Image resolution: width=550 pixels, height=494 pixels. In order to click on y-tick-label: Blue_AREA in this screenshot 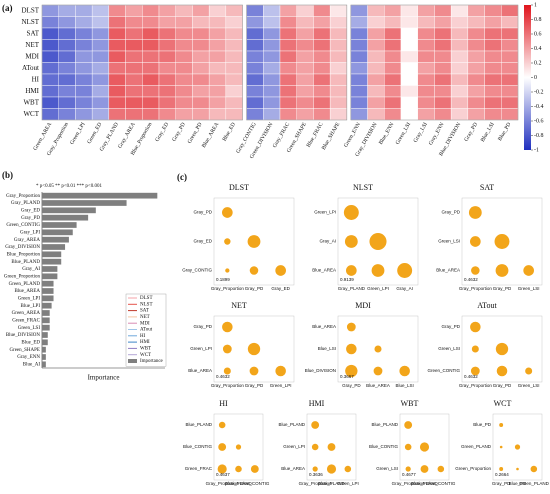, I will do `click(27, 291)`.